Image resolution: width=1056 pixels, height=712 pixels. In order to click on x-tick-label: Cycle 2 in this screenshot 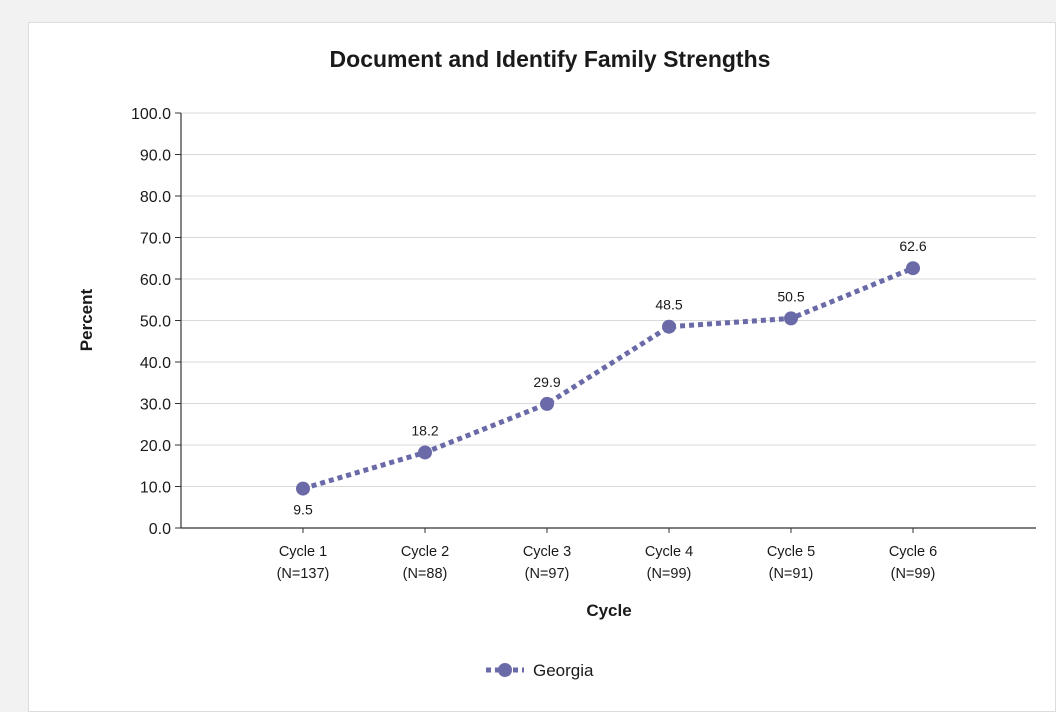, I will do `click(425, 552)`.